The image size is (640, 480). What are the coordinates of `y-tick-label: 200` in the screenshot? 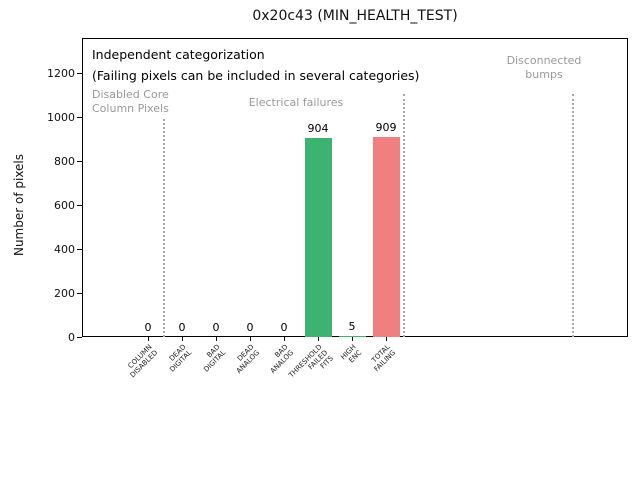 It's located at (64, 293).